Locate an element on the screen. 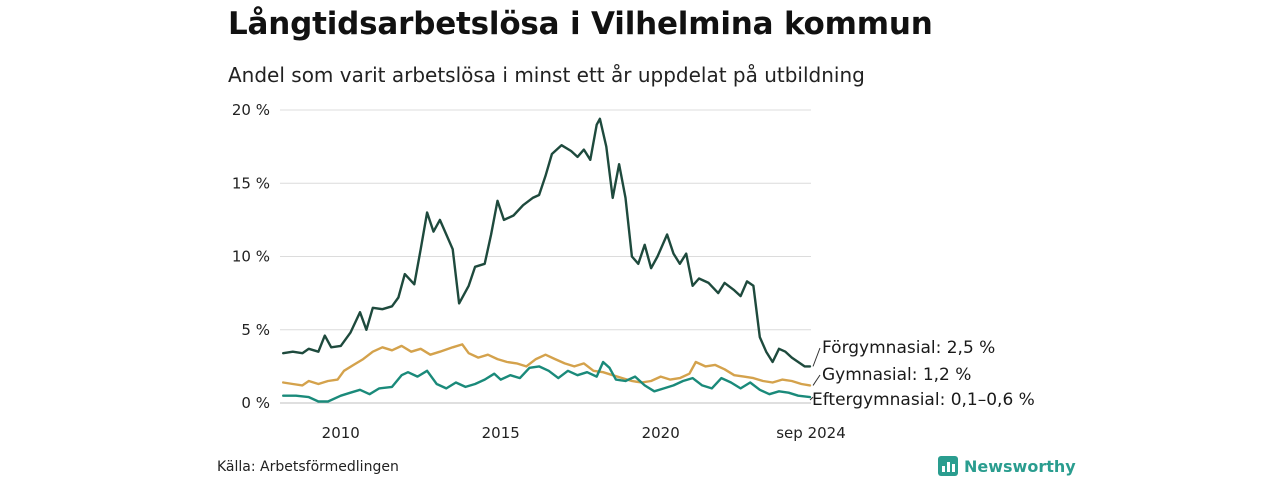 This screenshot has width=1280, height=480. y-tick-label: 10 % is located at coordinates (251, 257).